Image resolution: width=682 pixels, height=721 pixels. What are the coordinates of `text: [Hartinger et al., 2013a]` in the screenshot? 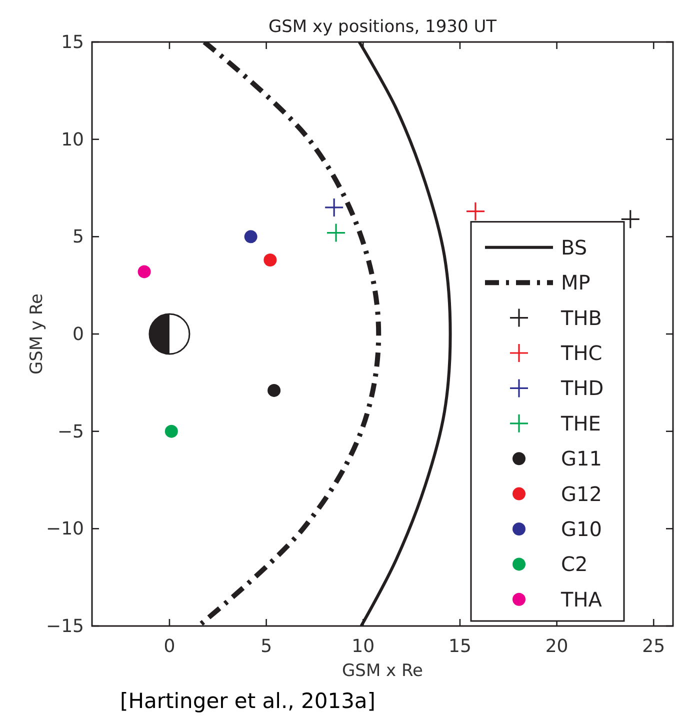 It's located at (248, 701).